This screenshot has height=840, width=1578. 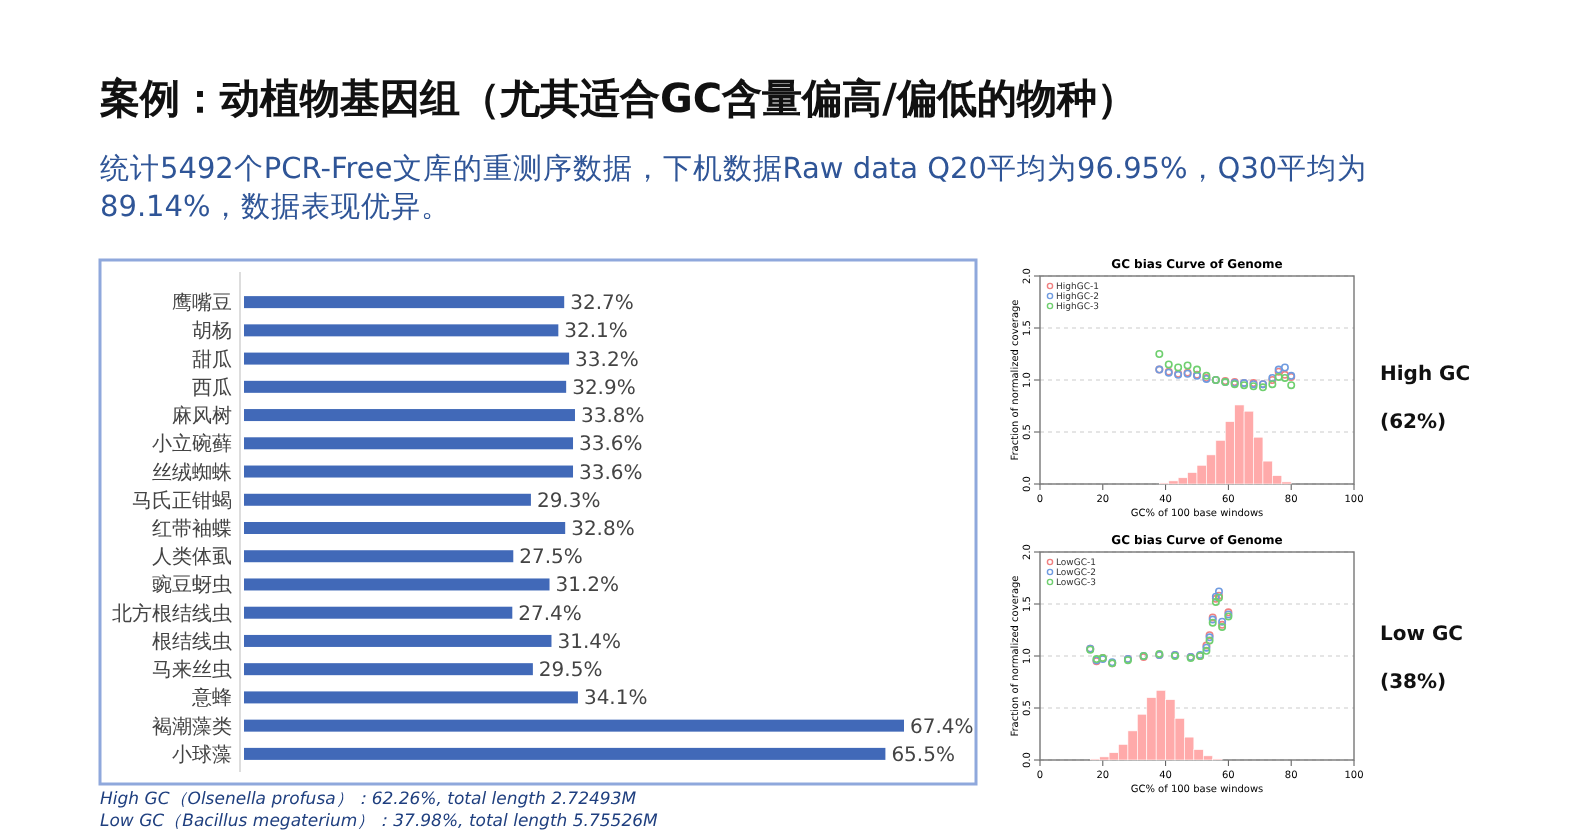 I want to click on y-tick-label: 红带袖蝶, so click(x=192, y=529).